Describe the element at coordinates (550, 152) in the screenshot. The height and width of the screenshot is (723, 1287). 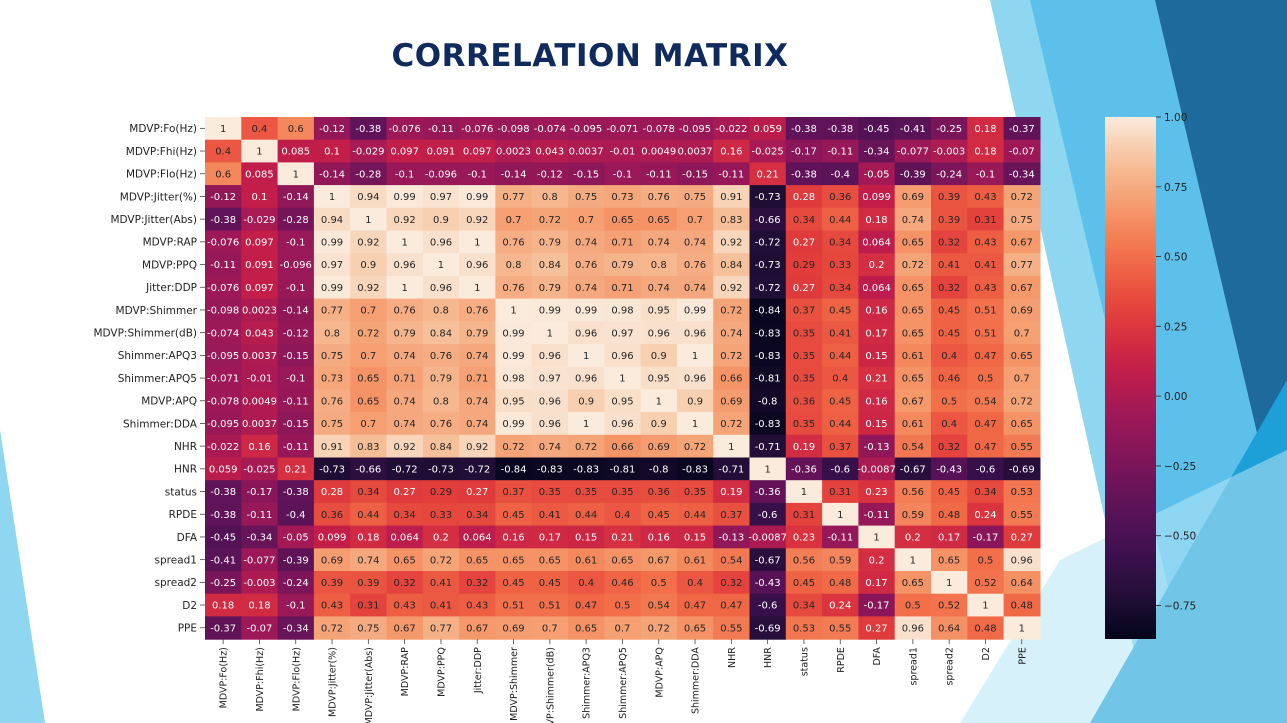
I see `cell-value-label: 0.043` at that location.